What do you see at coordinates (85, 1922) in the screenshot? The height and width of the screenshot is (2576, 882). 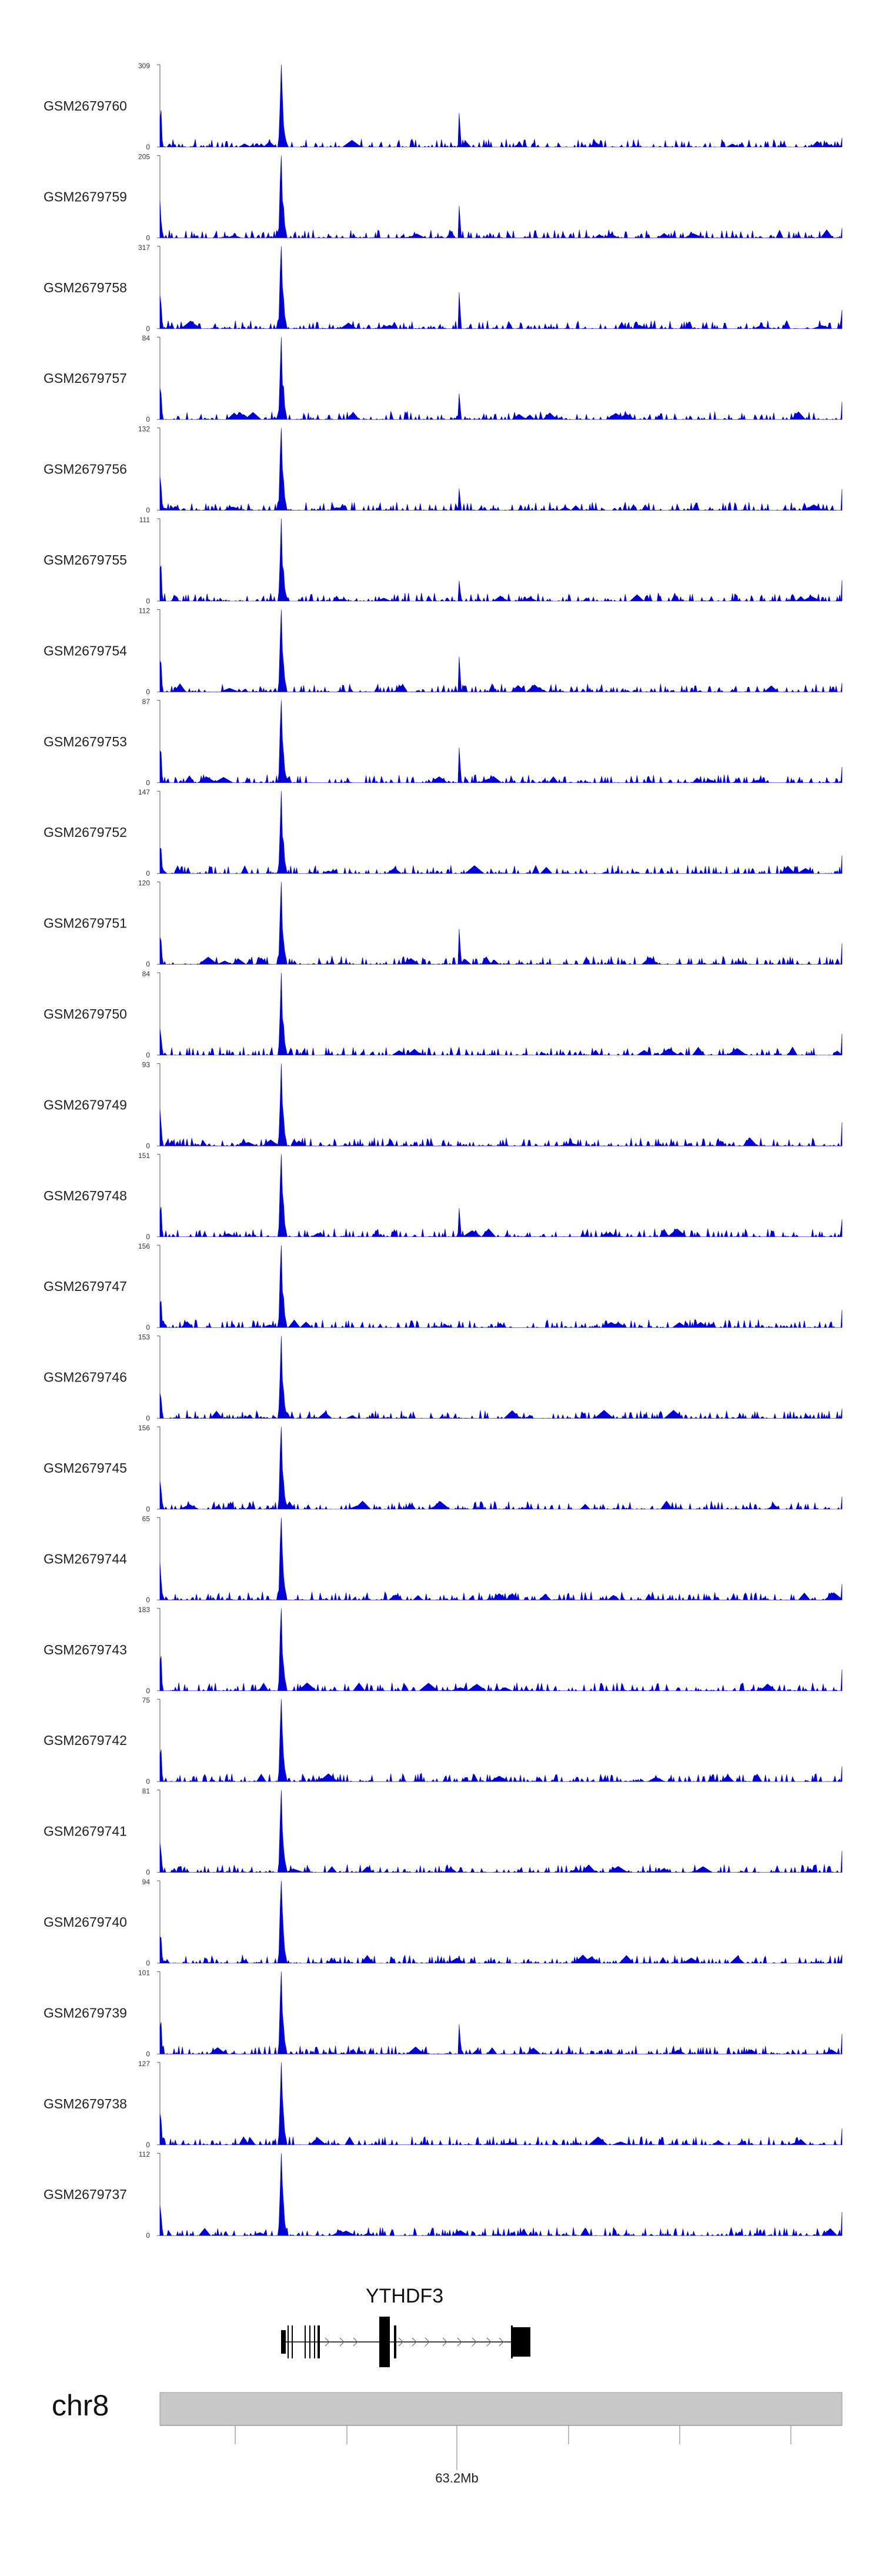 I see `track-label: GSM2679740` at bounding box center [85, 1922].